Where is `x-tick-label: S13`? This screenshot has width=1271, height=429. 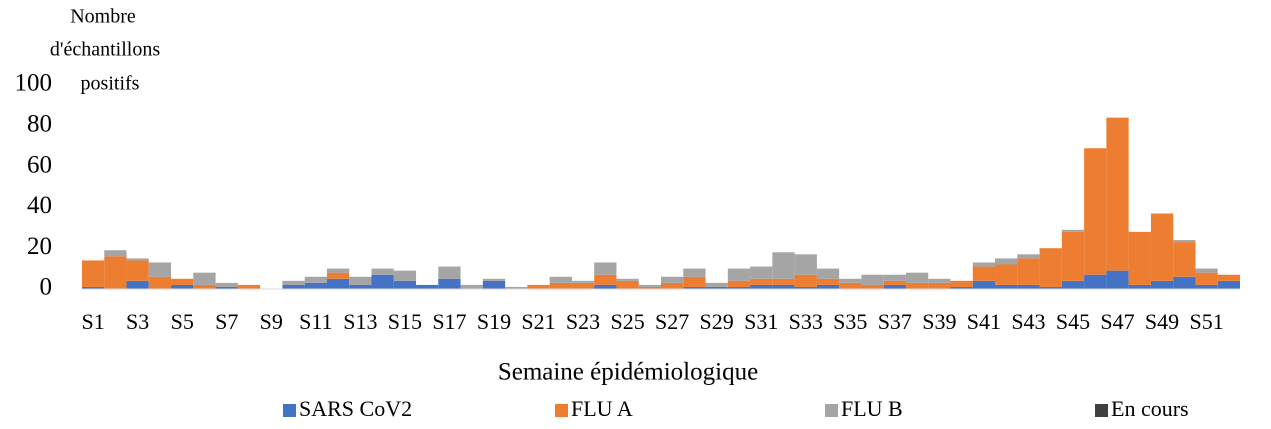
x-tick-label: S13 is located at coordinates (360, 321).